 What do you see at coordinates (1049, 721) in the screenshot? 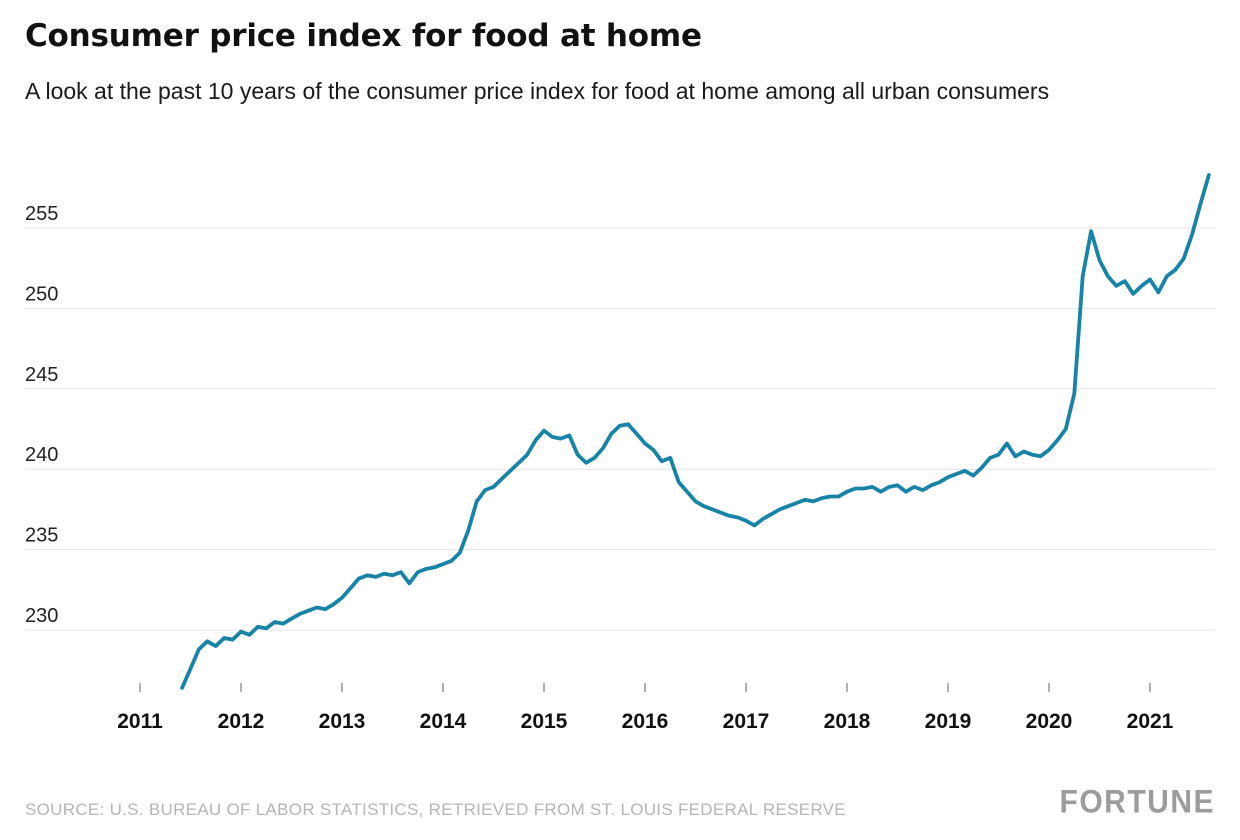
I see `x-axis-label: 2020` at bounding box center [1049, 721].